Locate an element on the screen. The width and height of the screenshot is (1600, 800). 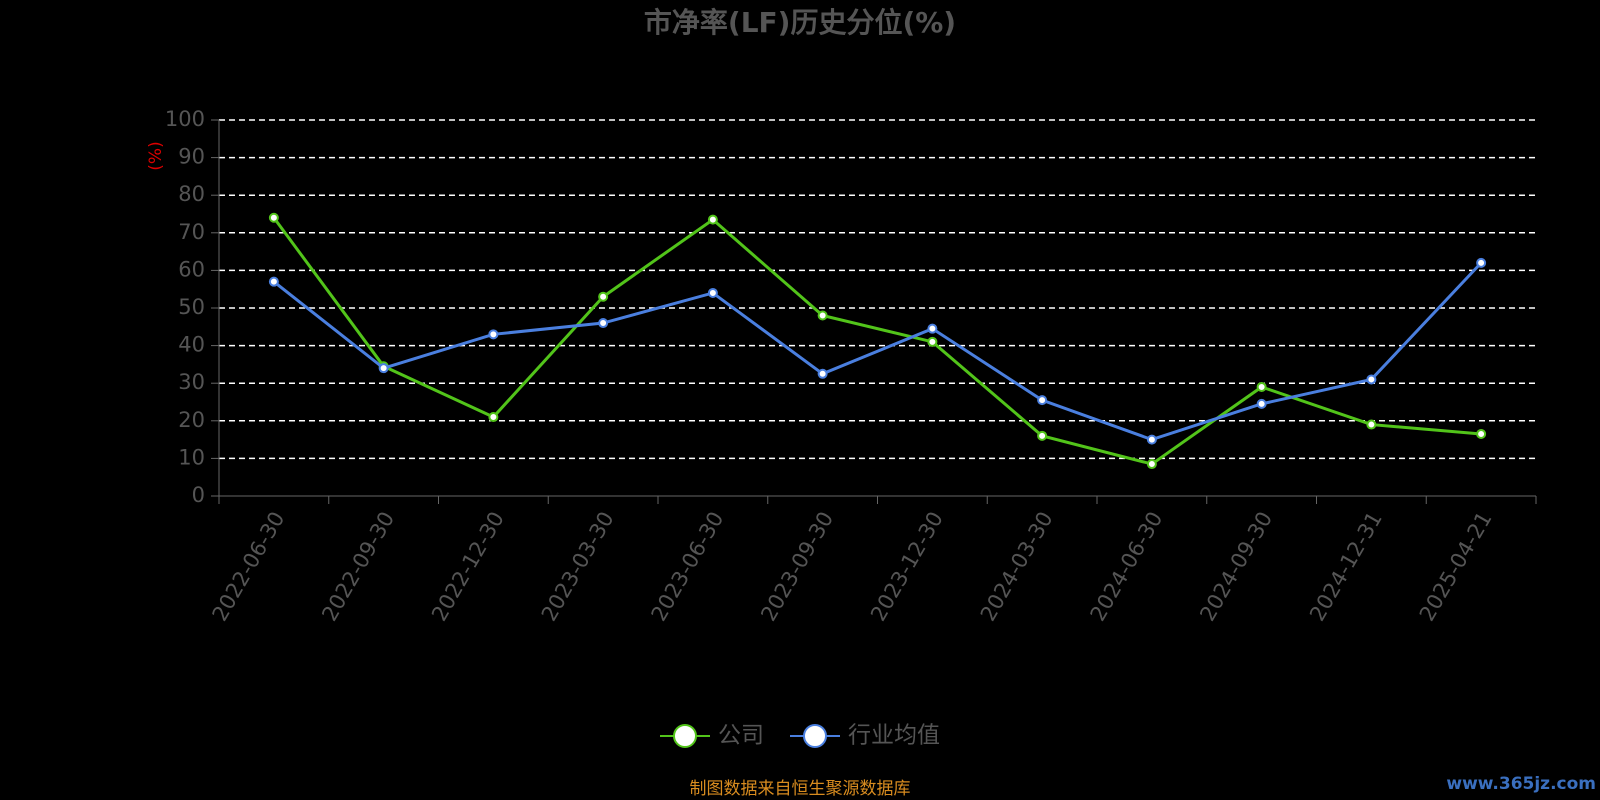
x-tick-label: 2023-12-30 is located at coordinates (907, 567).